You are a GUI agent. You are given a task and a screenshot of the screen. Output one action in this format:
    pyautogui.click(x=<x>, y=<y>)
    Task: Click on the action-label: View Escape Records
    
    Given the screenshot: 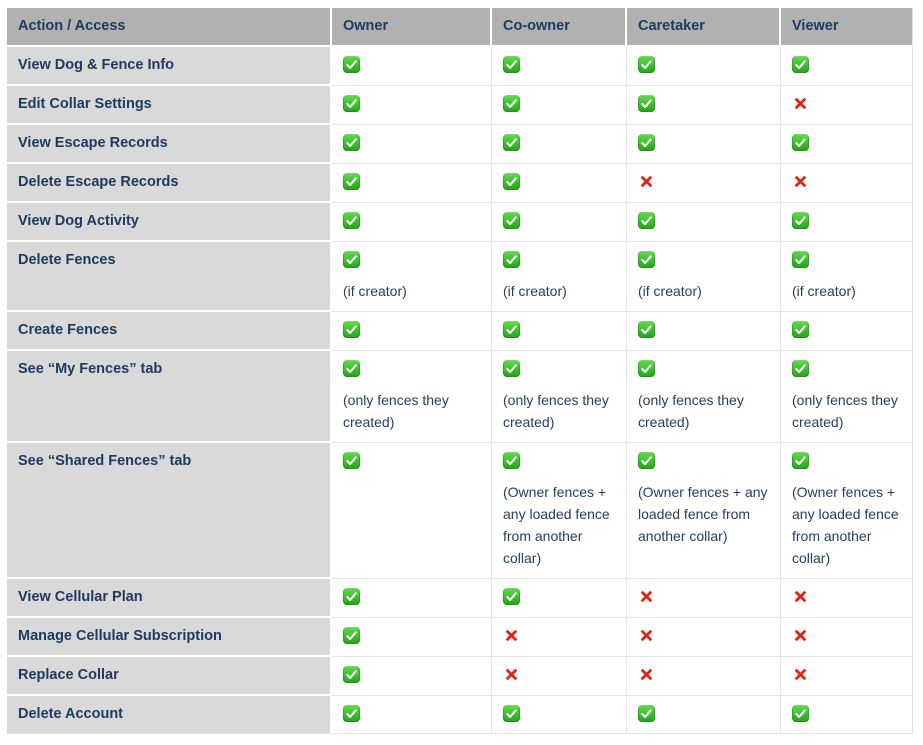 What is the action you would take?
    pyautogui.click(x=169, y=144)
    